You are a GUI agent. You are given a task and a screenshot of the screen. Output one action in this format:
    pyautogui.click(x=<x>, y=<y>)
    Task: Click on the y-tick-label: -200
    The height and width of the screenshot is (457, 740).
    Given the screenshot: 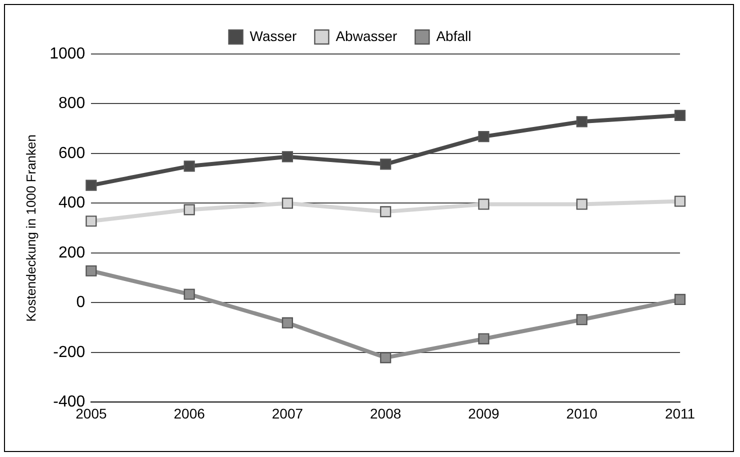 What is the action you would take?
    pyautogui.click(x=69, y=352)
    